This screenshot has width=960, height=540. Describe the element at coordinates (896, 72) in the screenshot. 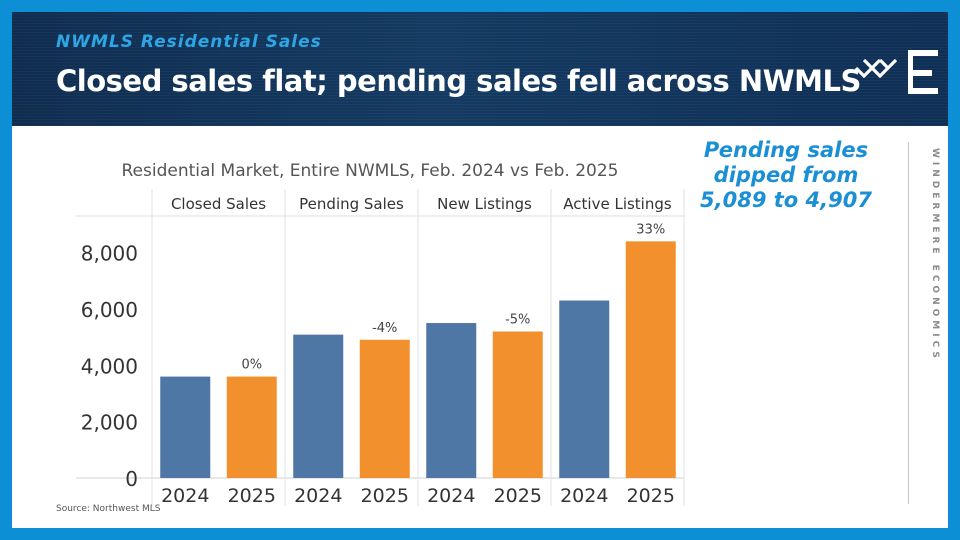

I see `windermere-logo-icon` at that location.